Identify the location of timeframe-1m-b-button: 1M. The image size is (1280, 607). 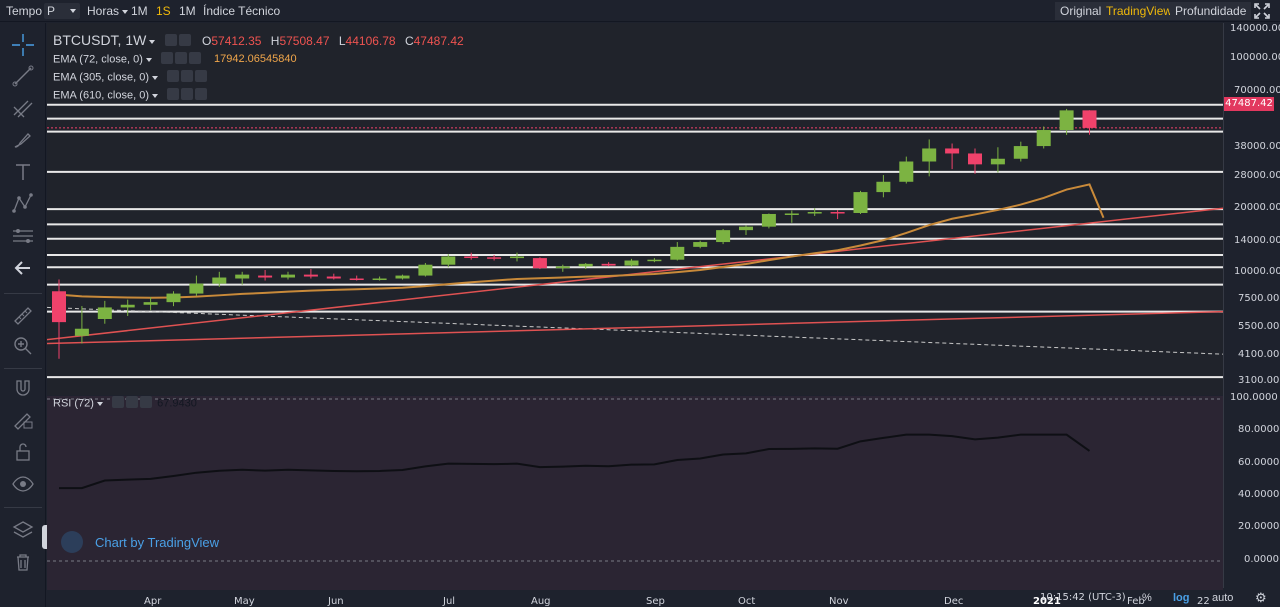
(187, 11).